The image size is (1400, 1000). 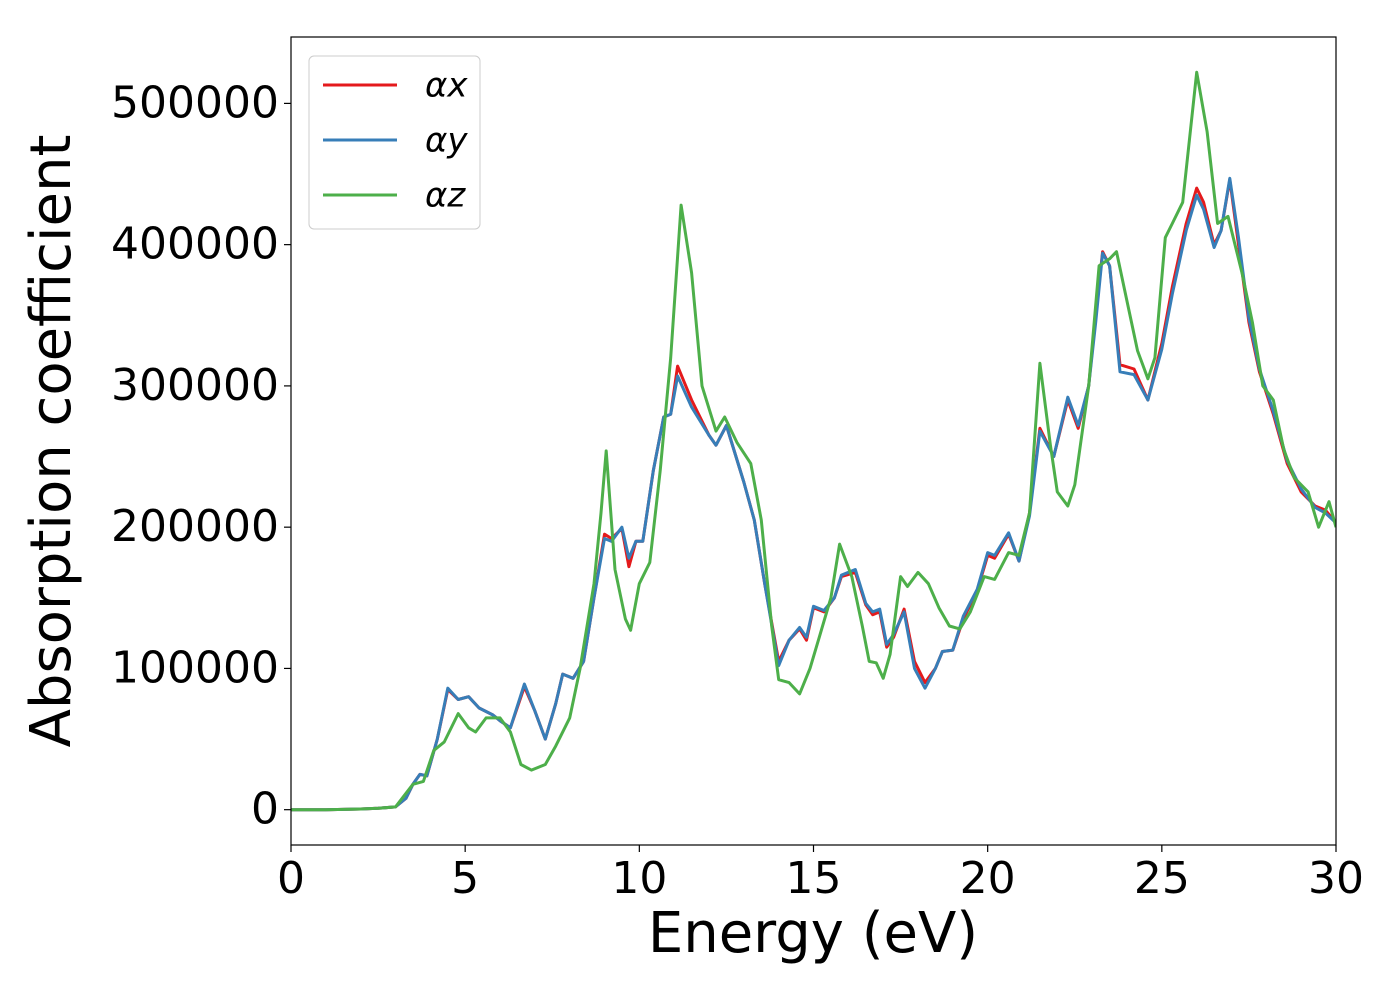 I want to click on y-axis-label: Absorption coefficient, so click(x=51, y=441).